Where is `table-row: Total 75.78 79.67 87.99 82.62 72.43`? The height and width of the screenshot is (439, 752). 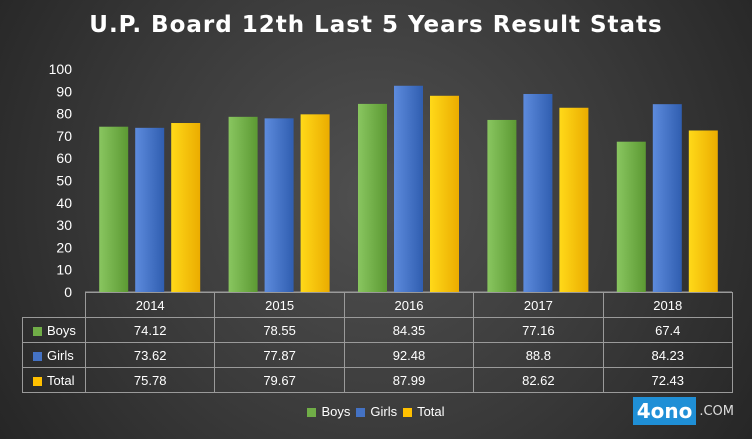
table-row: Total 75.78 79.67 87.99 82.62 72.43 is located at coordinates (377, 380).